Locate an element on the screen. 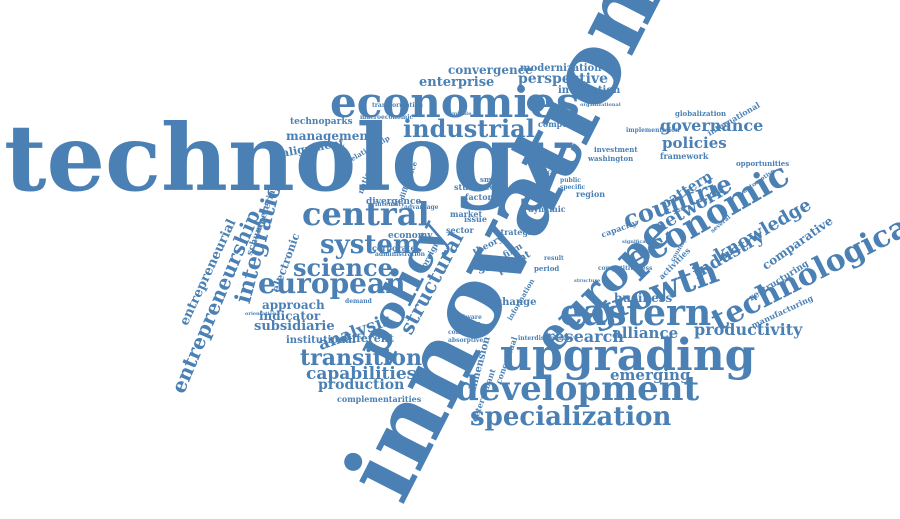 The image size is (900, 519). cloud-word: institutional is located at coordinates (321, 340).